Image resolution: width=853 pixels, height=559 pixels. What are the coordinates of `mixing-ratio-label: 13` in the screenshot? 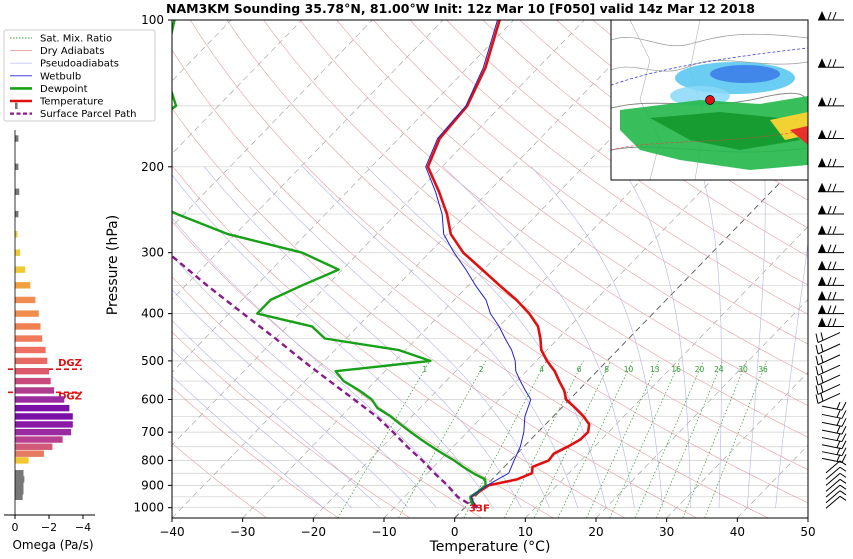 It's located at (655, 369).